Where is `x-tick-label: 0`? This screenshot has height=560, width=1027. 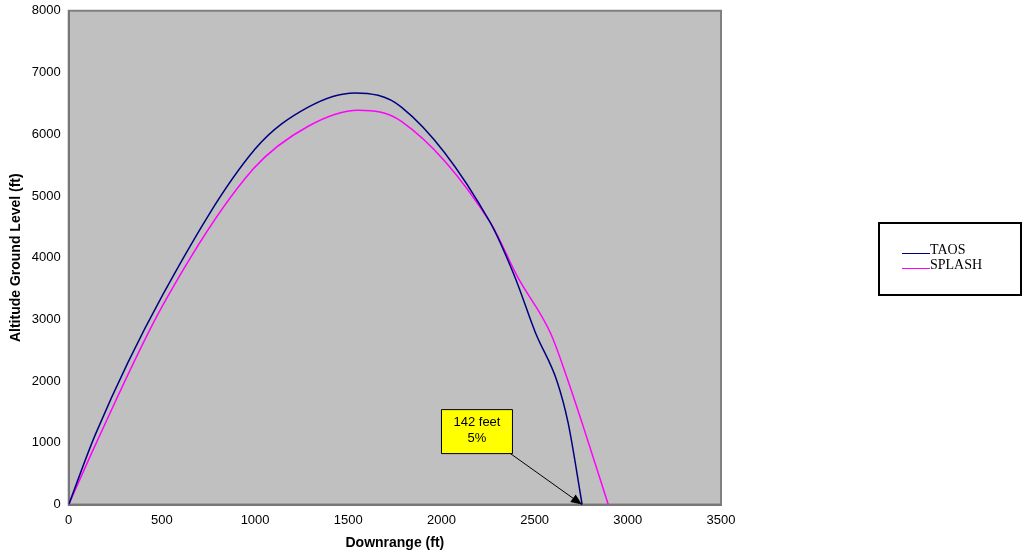 x-tick-label: 0 is located at coordinates (69, 519).